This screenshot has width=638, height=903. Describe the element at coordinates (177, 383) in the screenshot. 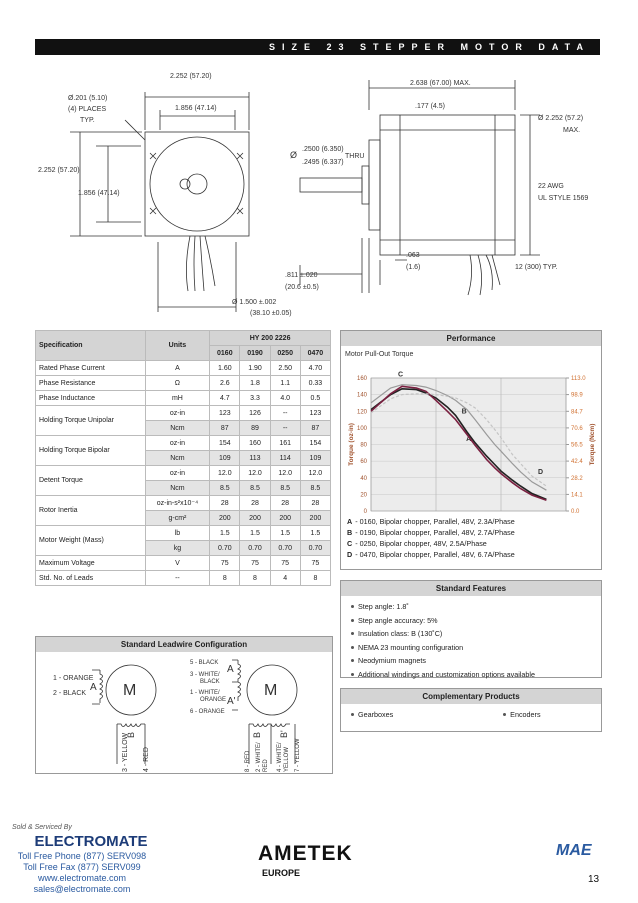

I see `spec-units: Ω` at that location.